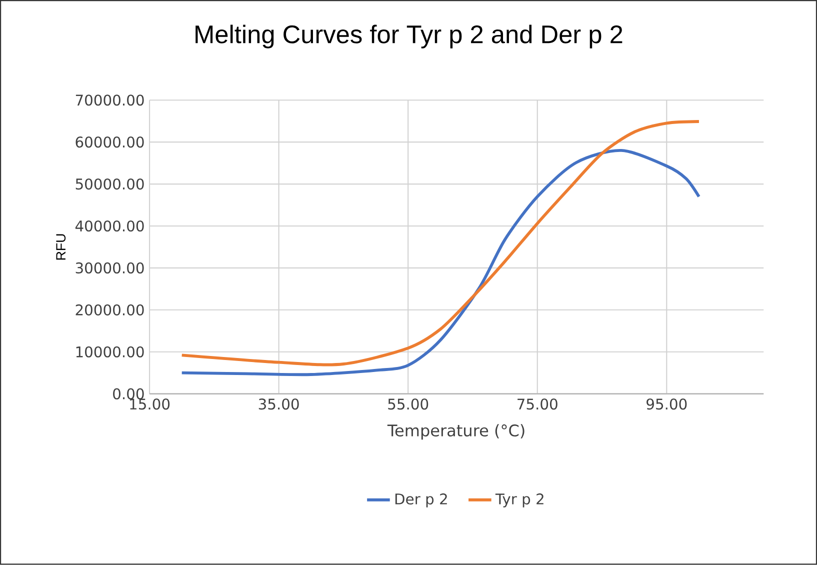  What do you see at coordinates (110, 184) in the screenshot?
I see `y-tick-label: 50000.00` at bounding box center [110, 184].